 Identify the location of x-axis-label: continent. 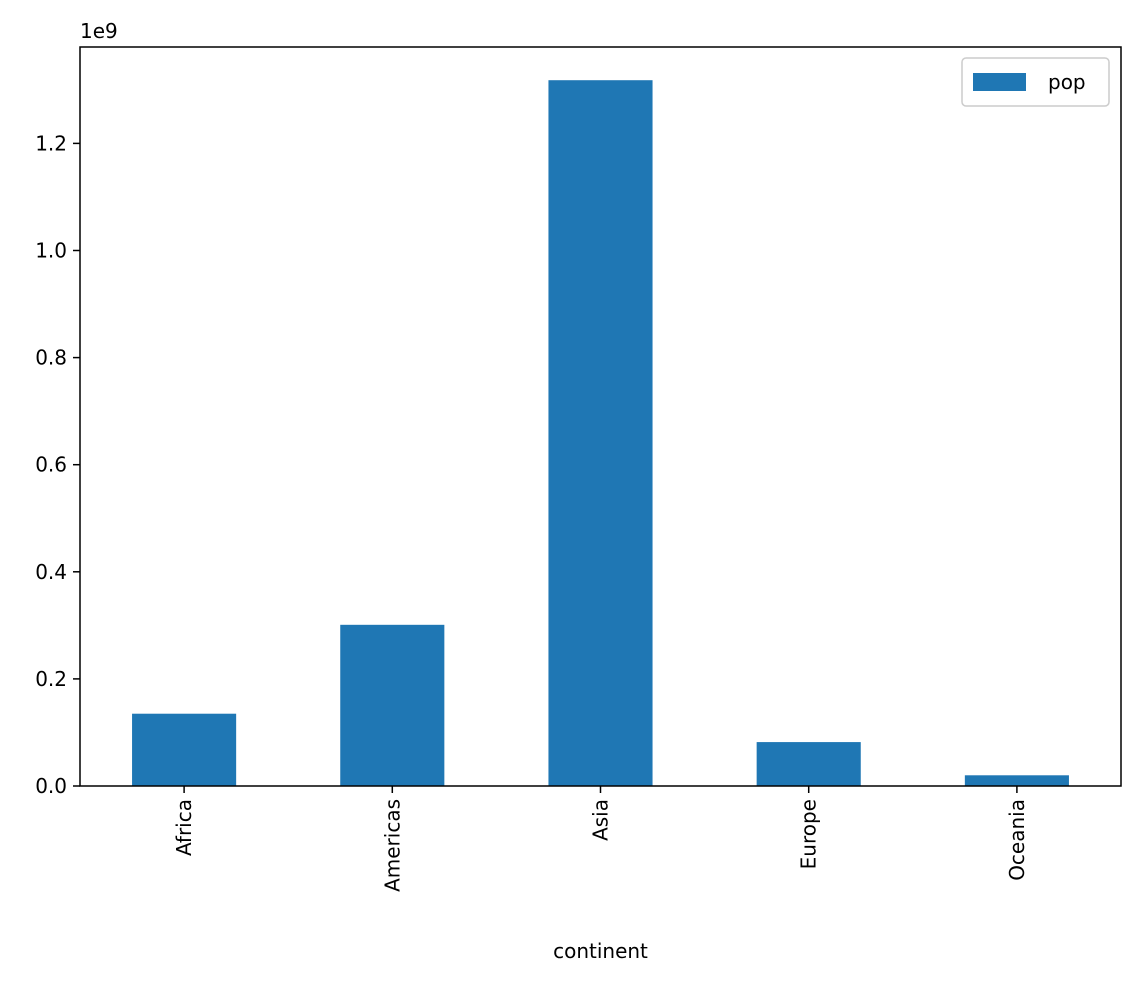
(600, 951).